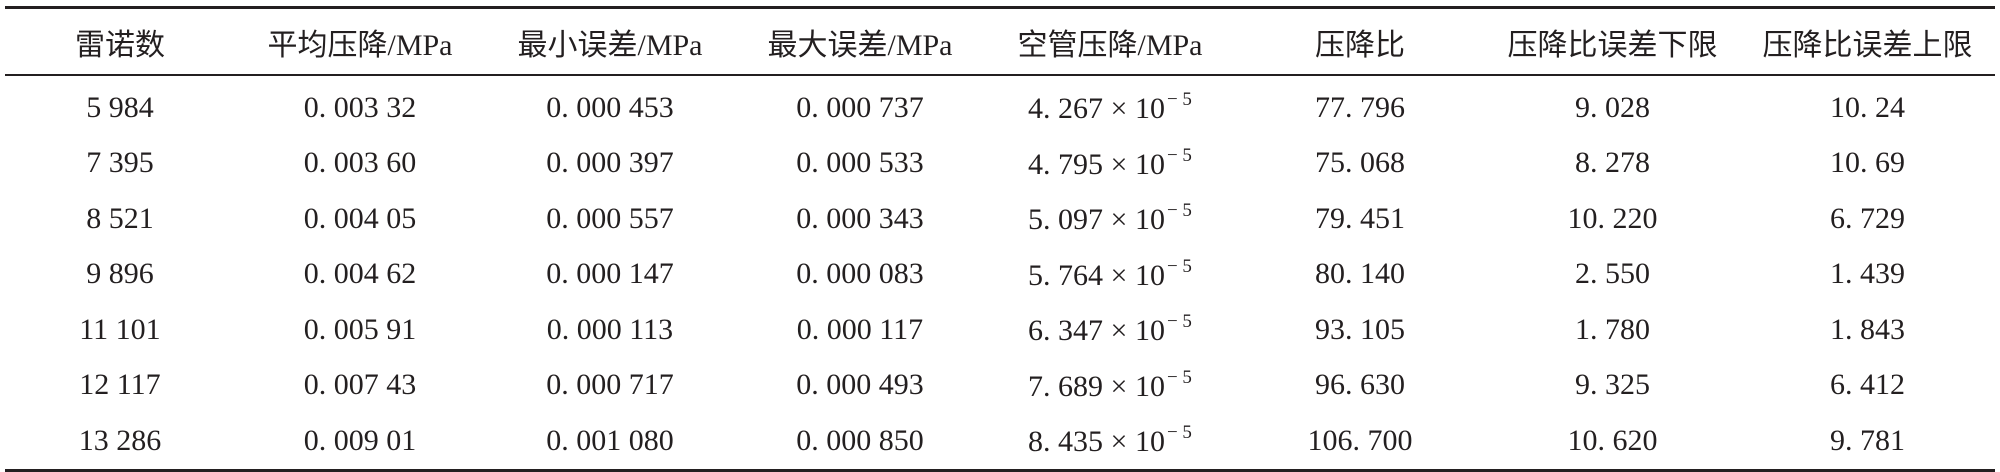  What do you see at coordinates (1096, 275) in the screenshot?
I see `empty-drop-mantissa: 5. 764 × 10` at bounding box center [1096, 275].